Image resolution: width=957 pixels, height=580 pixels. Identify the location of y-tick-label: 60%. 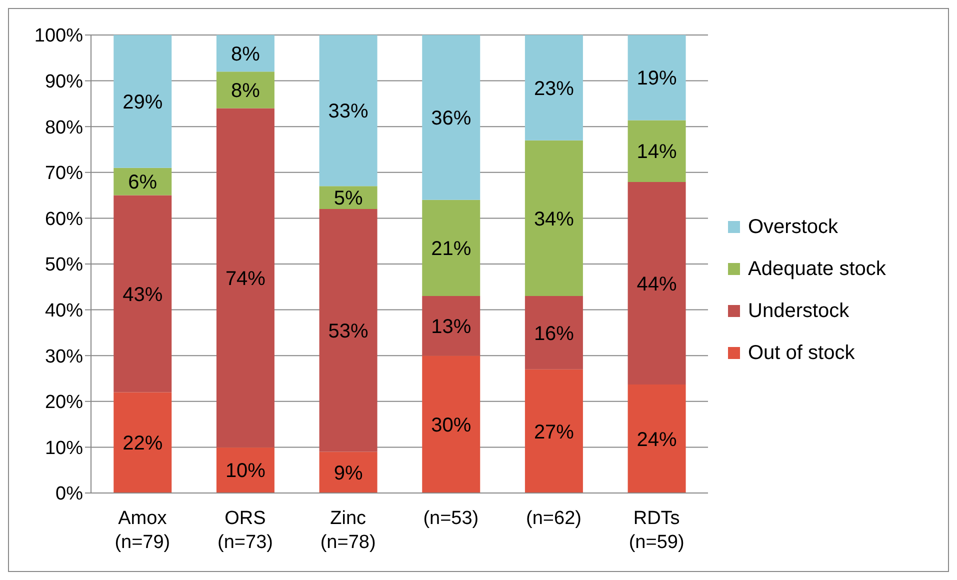
(64, 219).